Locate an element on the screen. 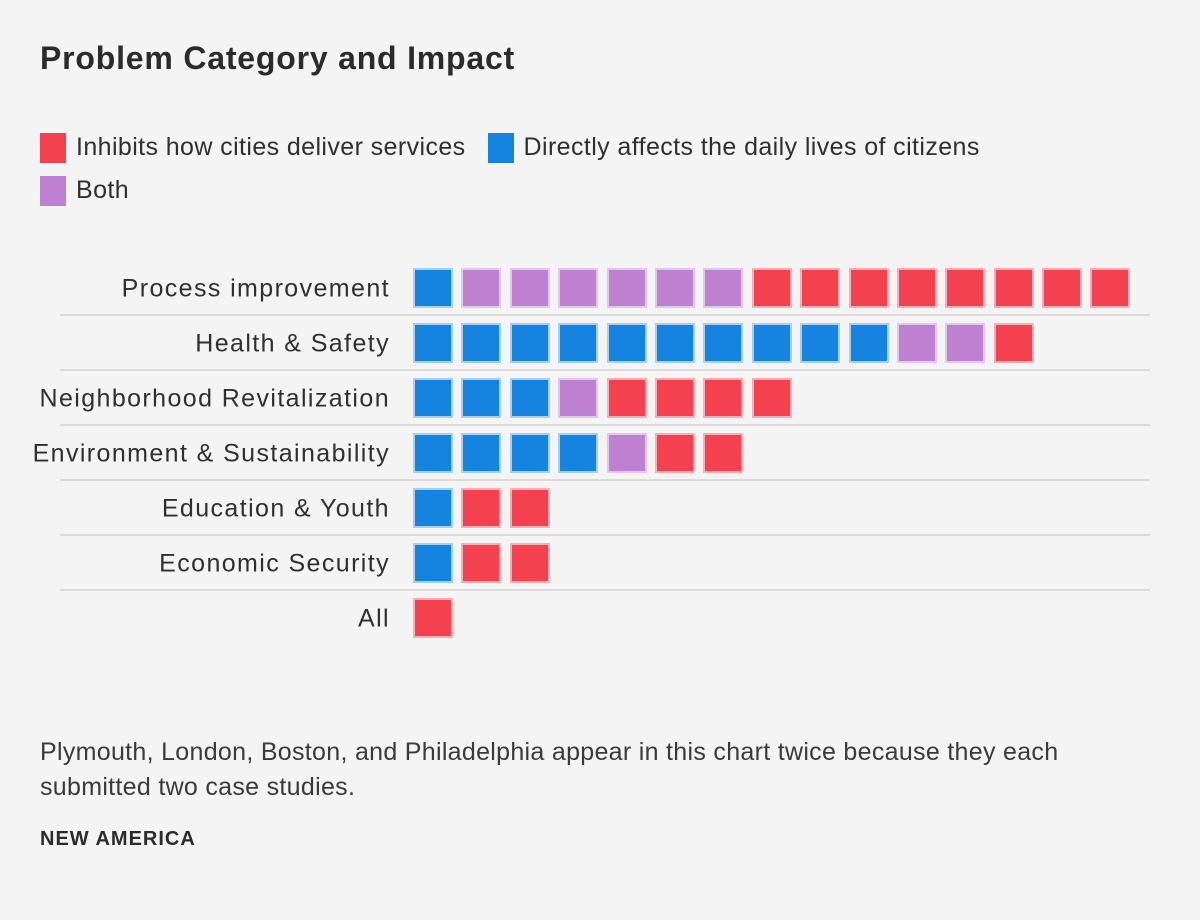 The width and height of the screenshot is (1200, 920). chart-row-neighborhood-revitalization: Neighborhood Revitalization is located at coordinates (600, 398).